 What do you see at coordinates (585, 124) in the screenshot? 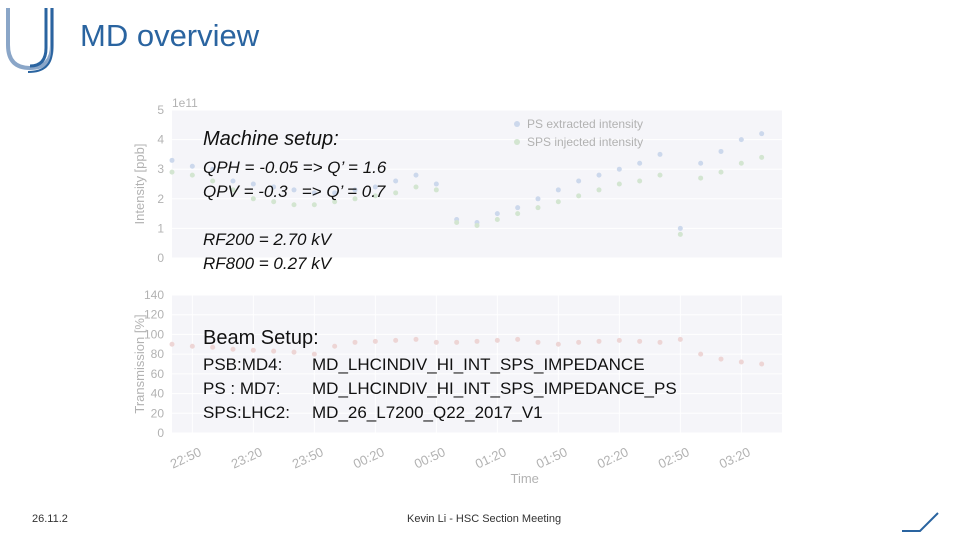
I see `legend-label: PS extracted intensity` at bounding box center [585, 124].